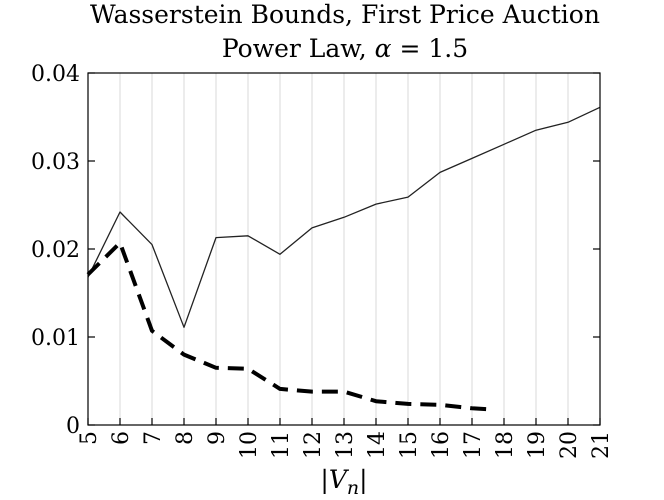 The width and height of the screenshot is (664, 500). I want to click on y-tick-label: 0.01, so click(55, 338).